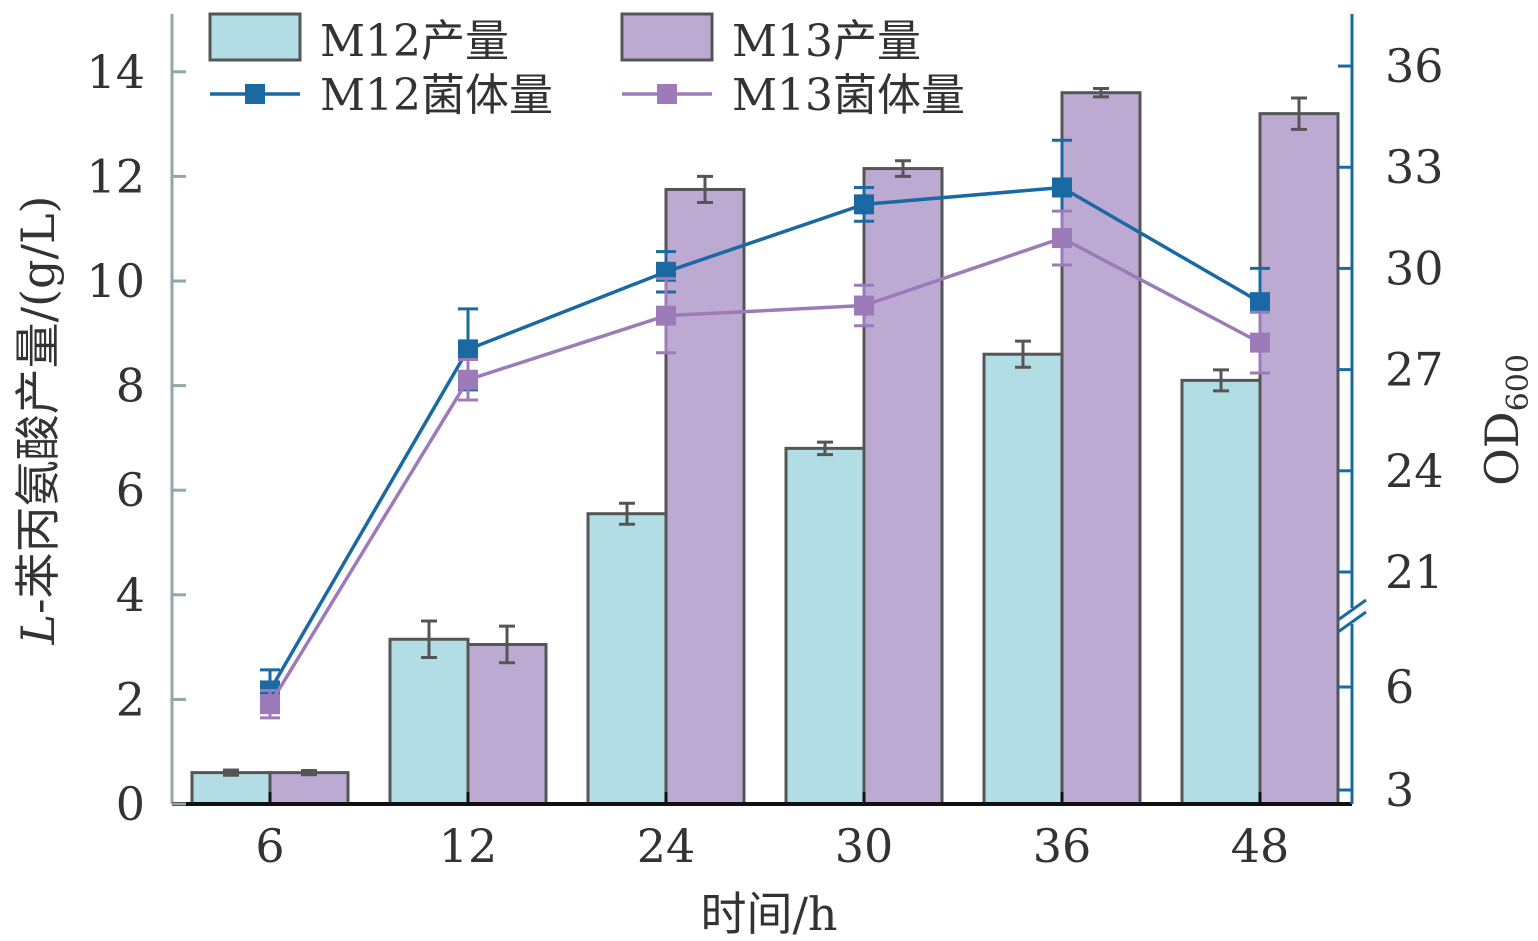 The image size is (1538, 941). I want to click on errorbar-M13产量-6, so click(309, 773).